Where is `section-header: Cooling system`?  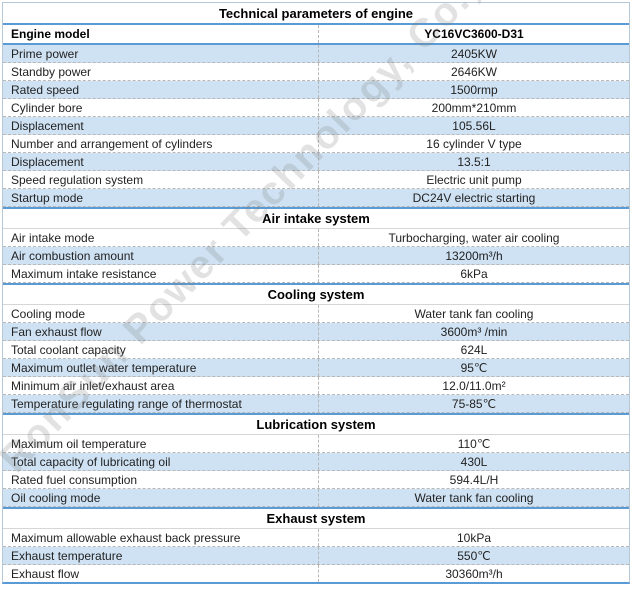 section-header: Cooling system is located at coordinates (316, 294).